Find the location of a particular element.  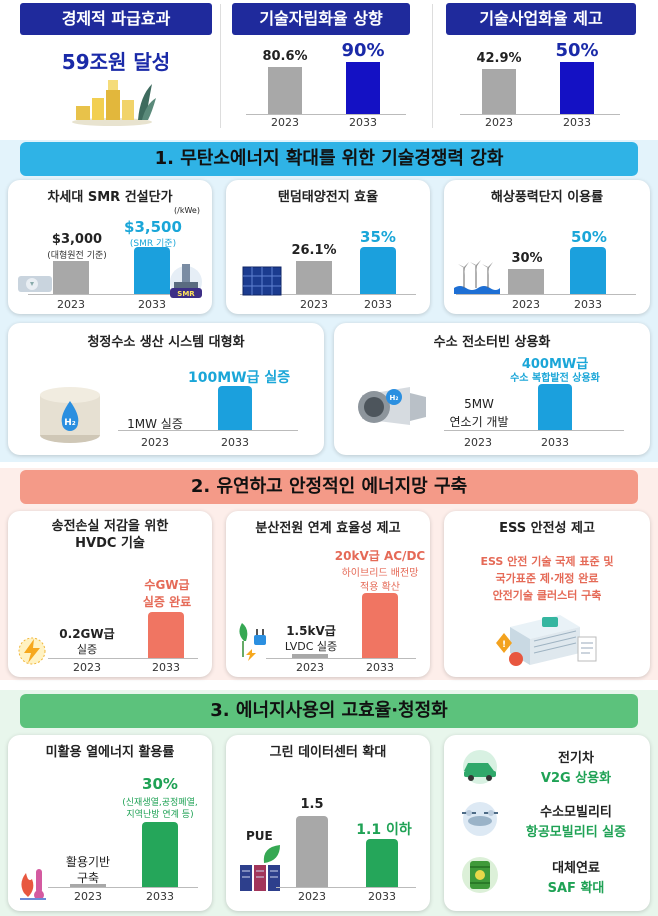

h2turbine-v2a: 400MW급 is located at coordinates (555, 364).